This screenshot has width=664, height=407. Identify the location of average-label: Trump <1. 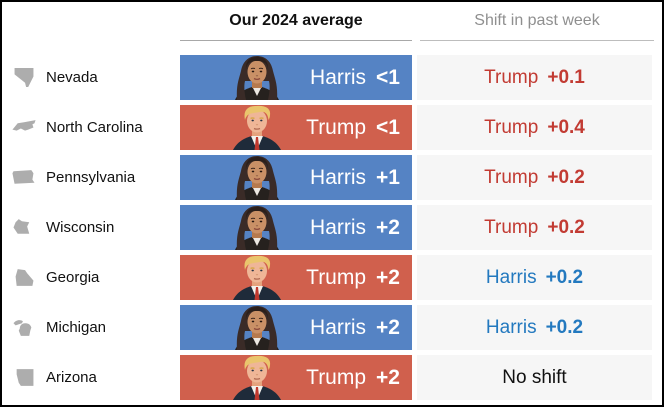
(353, 127).